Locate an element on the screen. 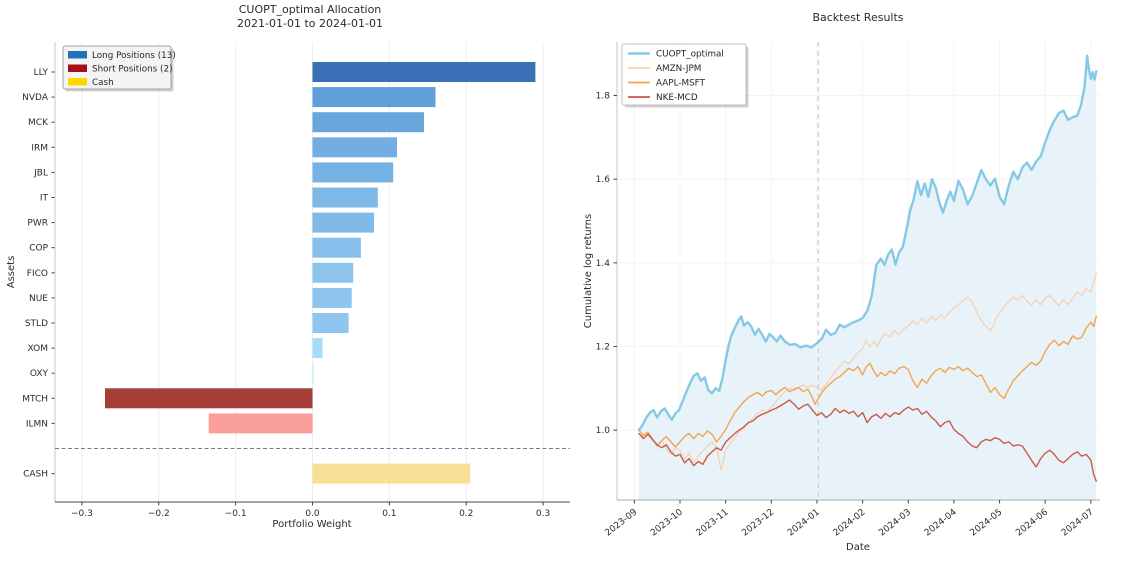 This screenshot has width=1140, height=566. bar-NVDA is located at coordinates (374, 97).